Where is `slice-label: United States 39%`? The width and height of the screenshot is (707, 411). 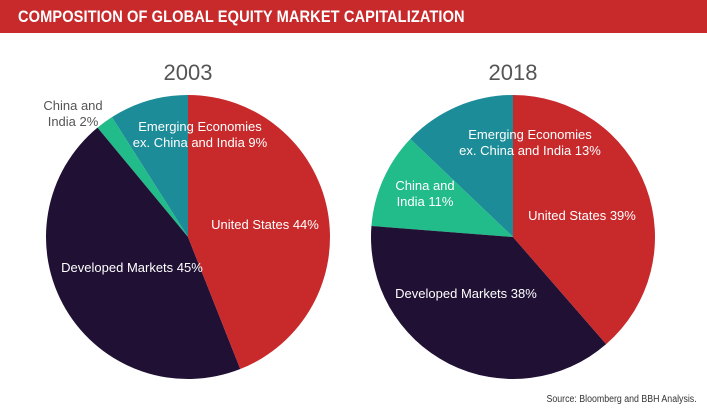
slice-label: United States 39% is located at coordinates (582, 215).